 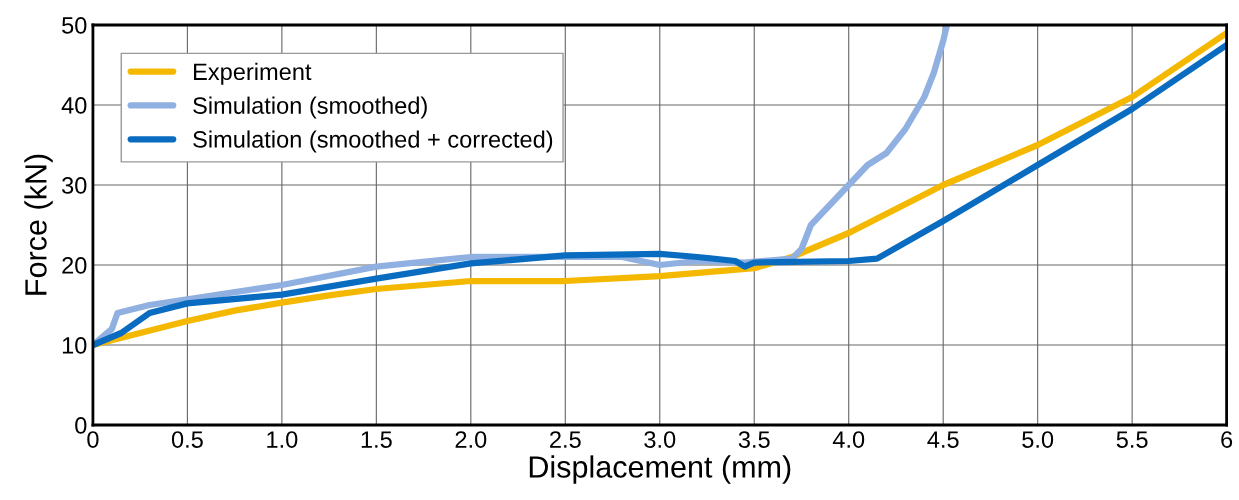 I want to click on x-tick-label: 5.5, so click(x=1132, y=439).